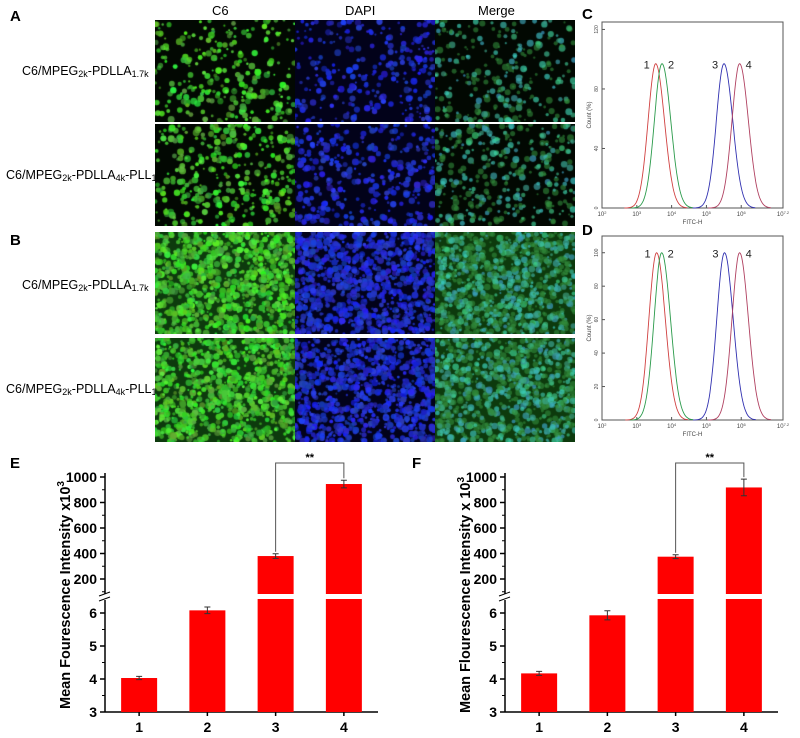  I want to click on row-label-b1: C6/MPEG2k-PDLLA1.7k, so click(85, 285).